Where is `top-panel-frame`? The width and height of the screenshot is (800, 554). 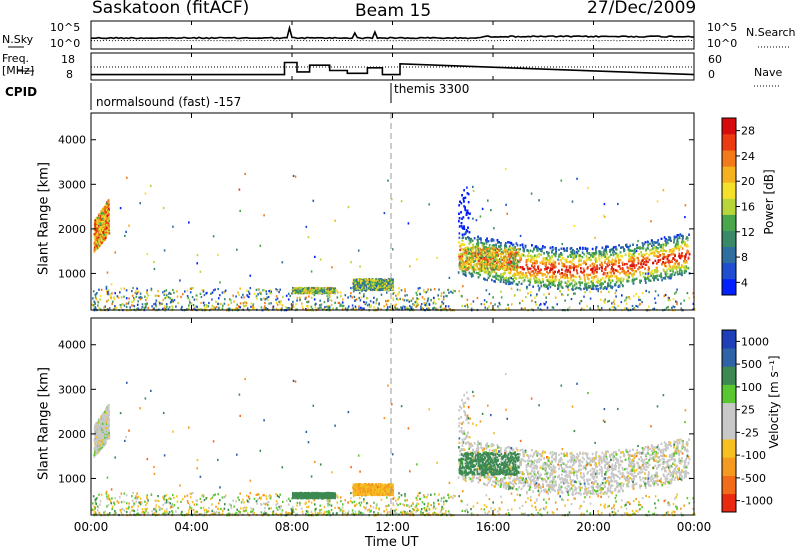 top-panel-frame is located at coordinates (392, 35).